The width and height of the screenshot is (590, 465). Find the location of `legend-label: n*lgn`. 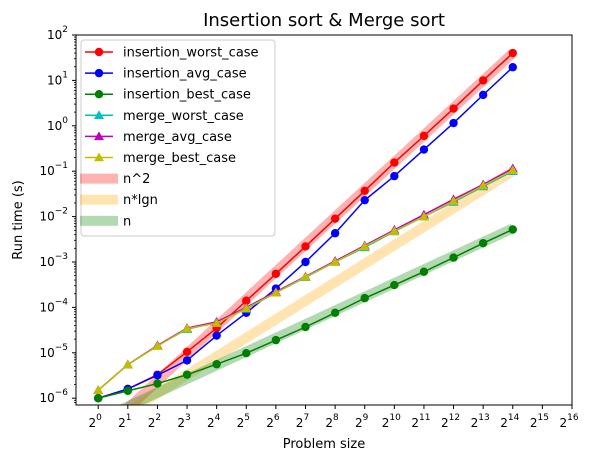

legend-label: n*lgn is located at coordinates (140, 200).